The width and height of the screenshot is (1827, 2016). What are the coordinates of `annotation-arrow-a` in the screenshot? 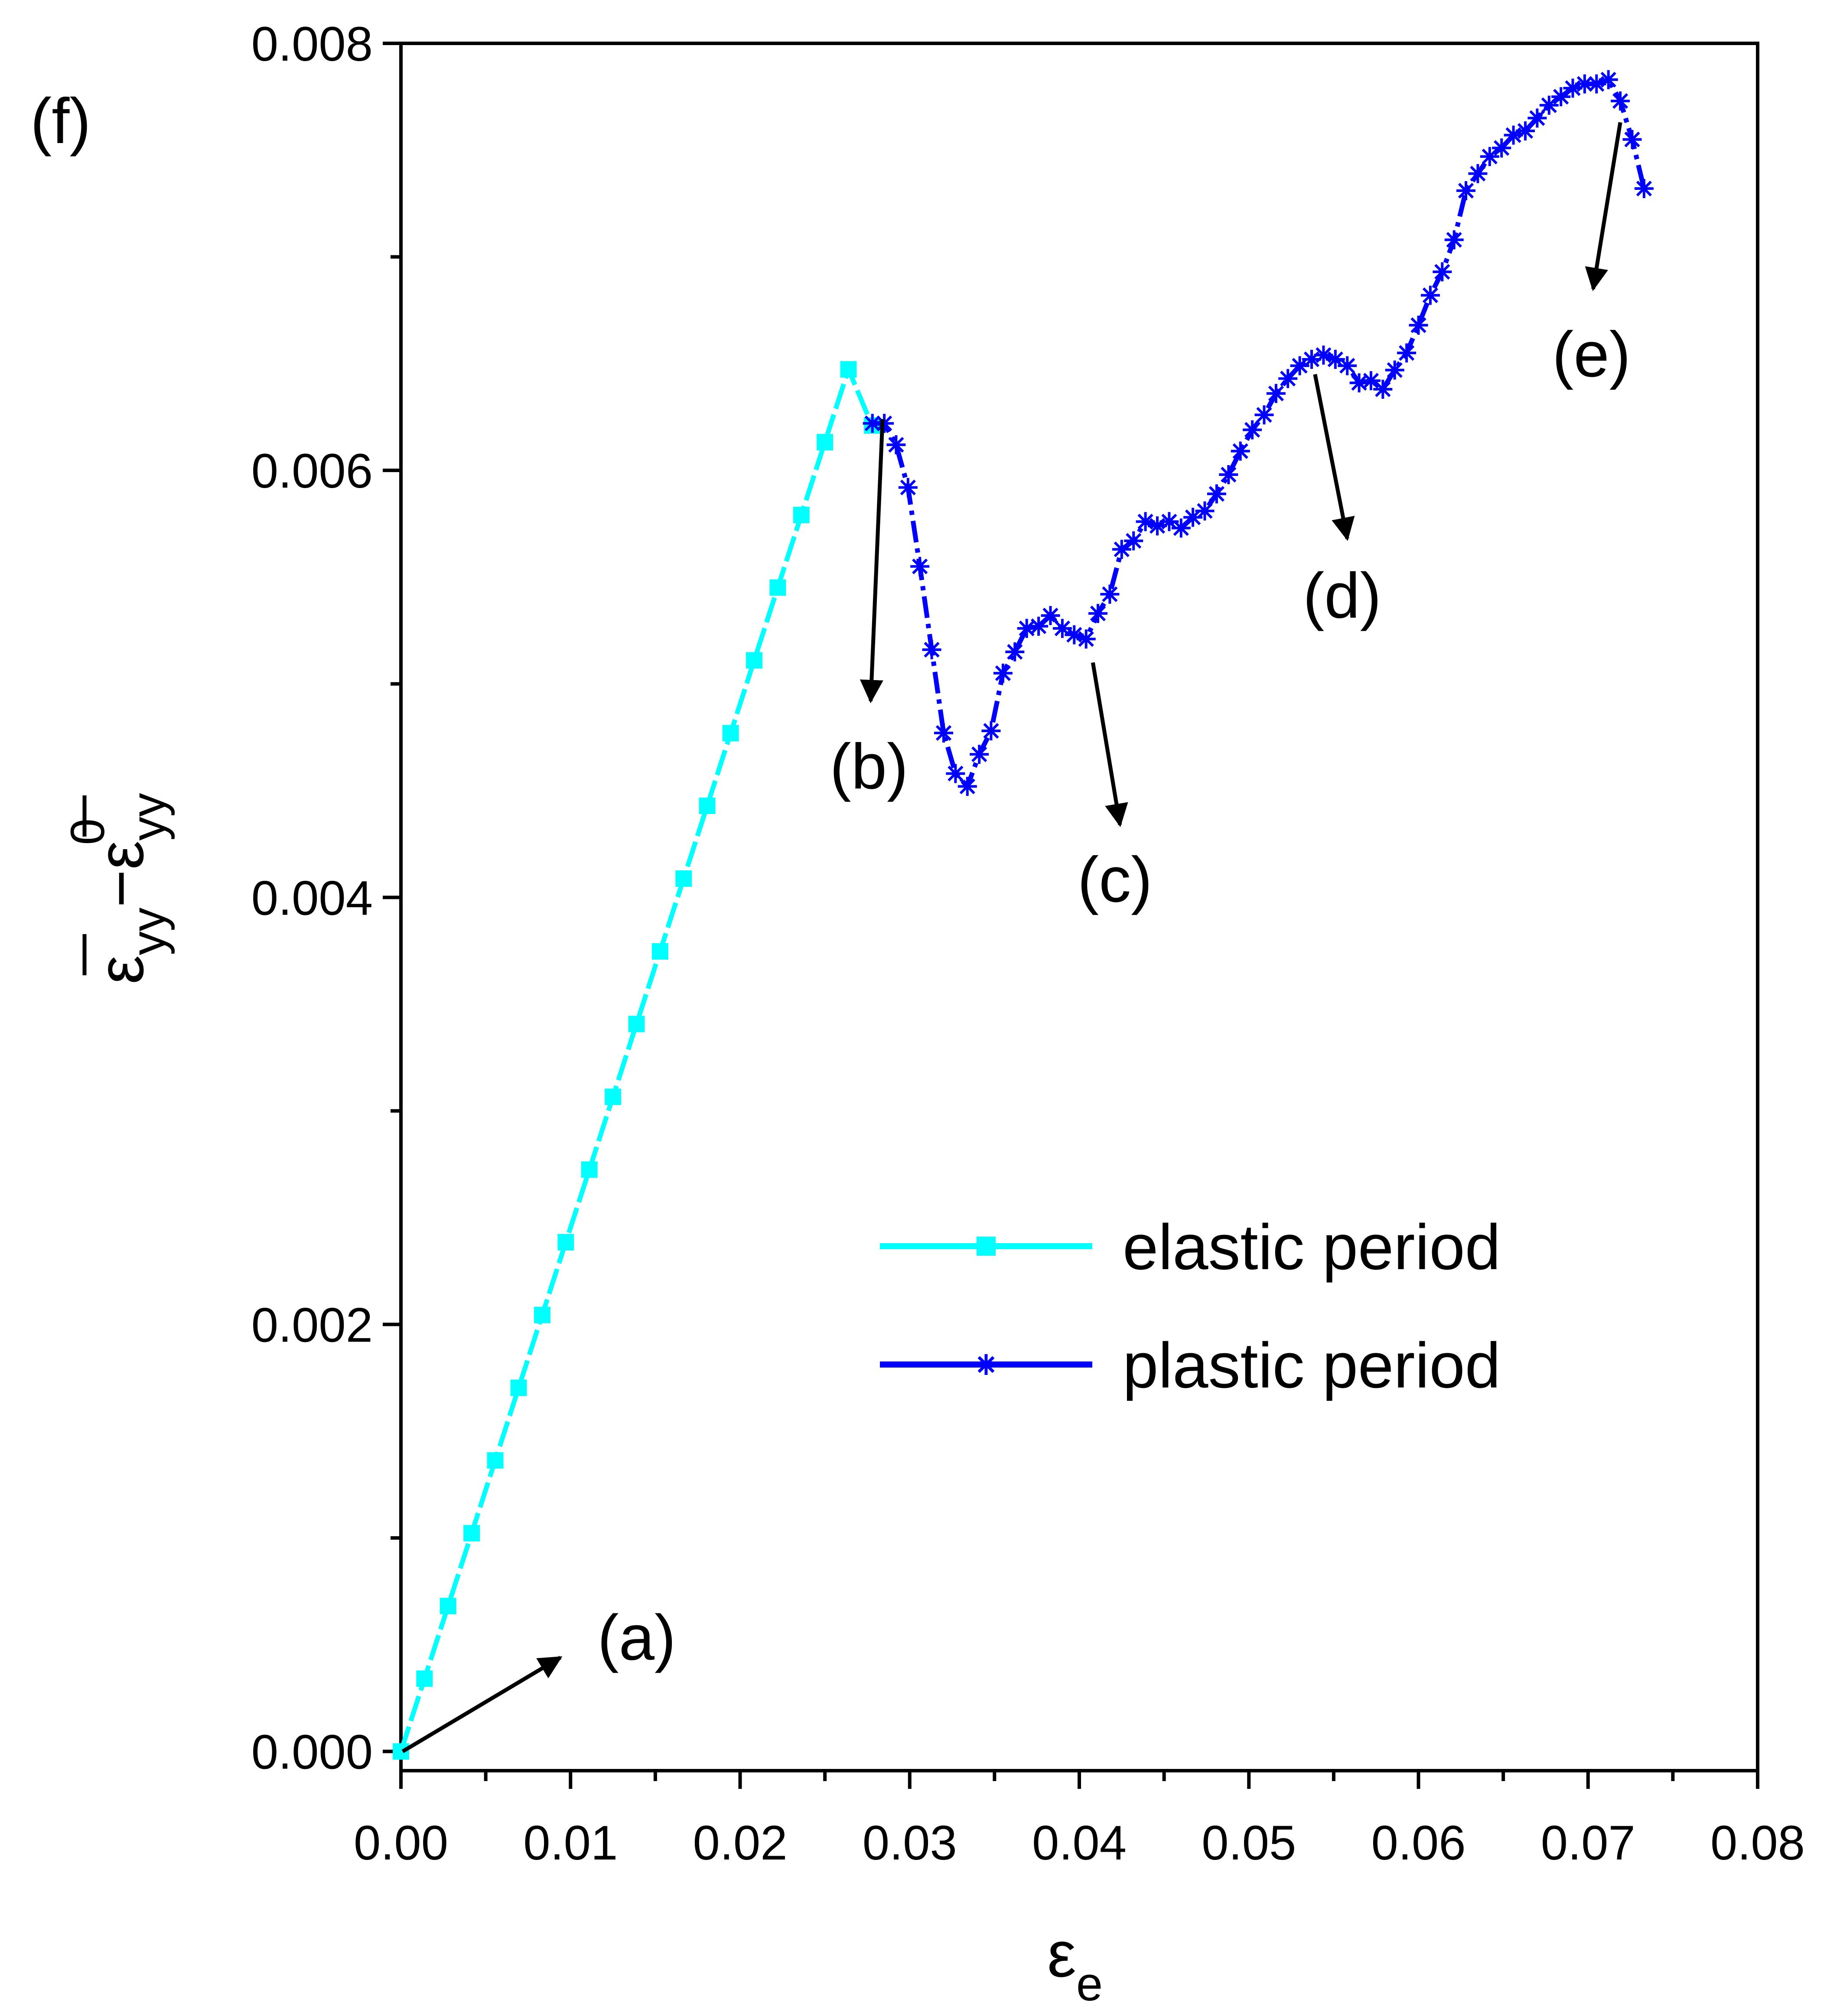 It's located at (482, 1704).